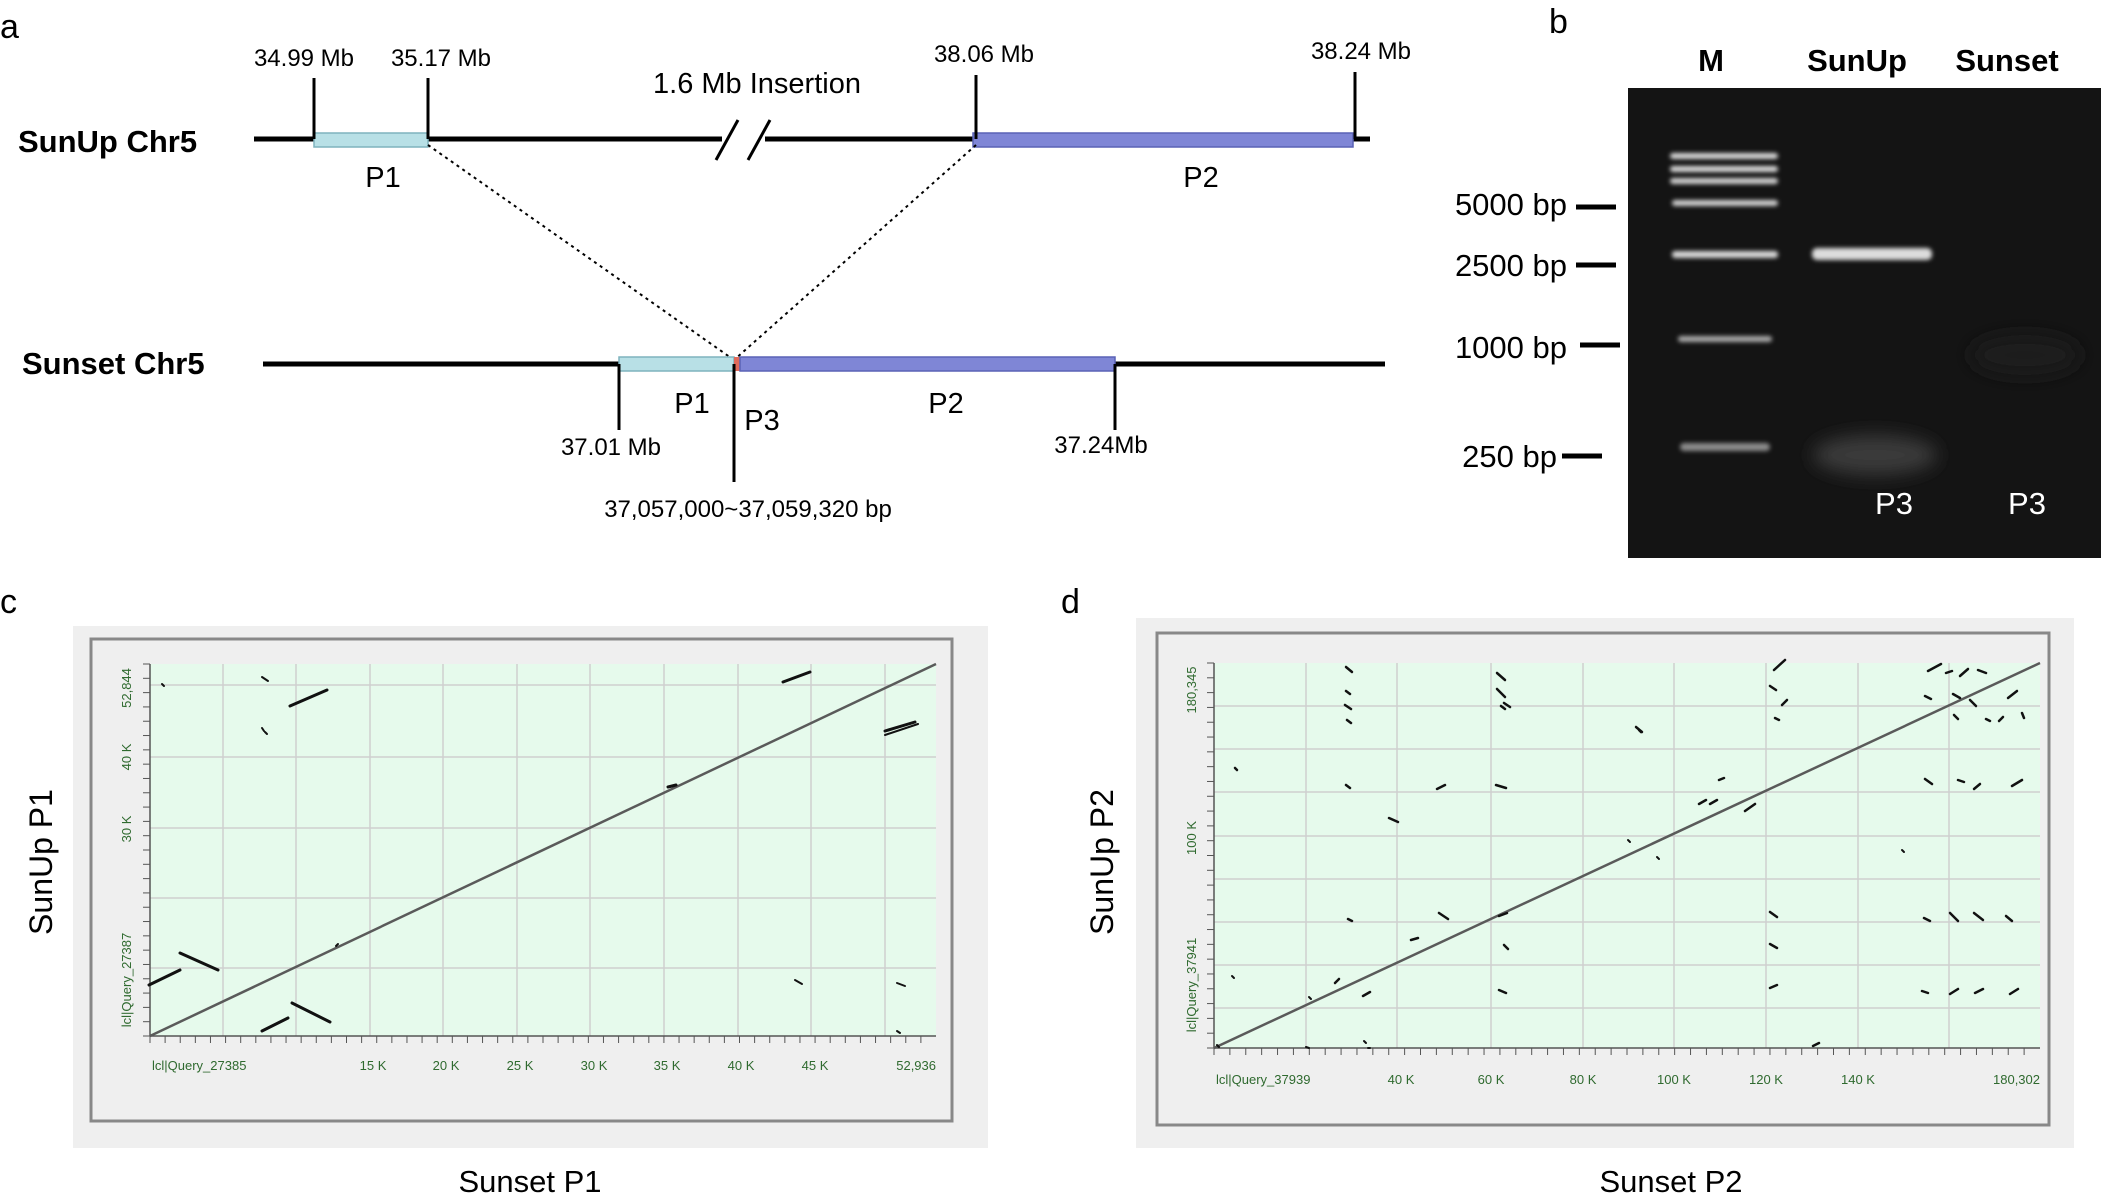 The width and height of the screenshot is (2101, 1195). I want to click on c-xtick-4: 30 K, so click(594, 1065).